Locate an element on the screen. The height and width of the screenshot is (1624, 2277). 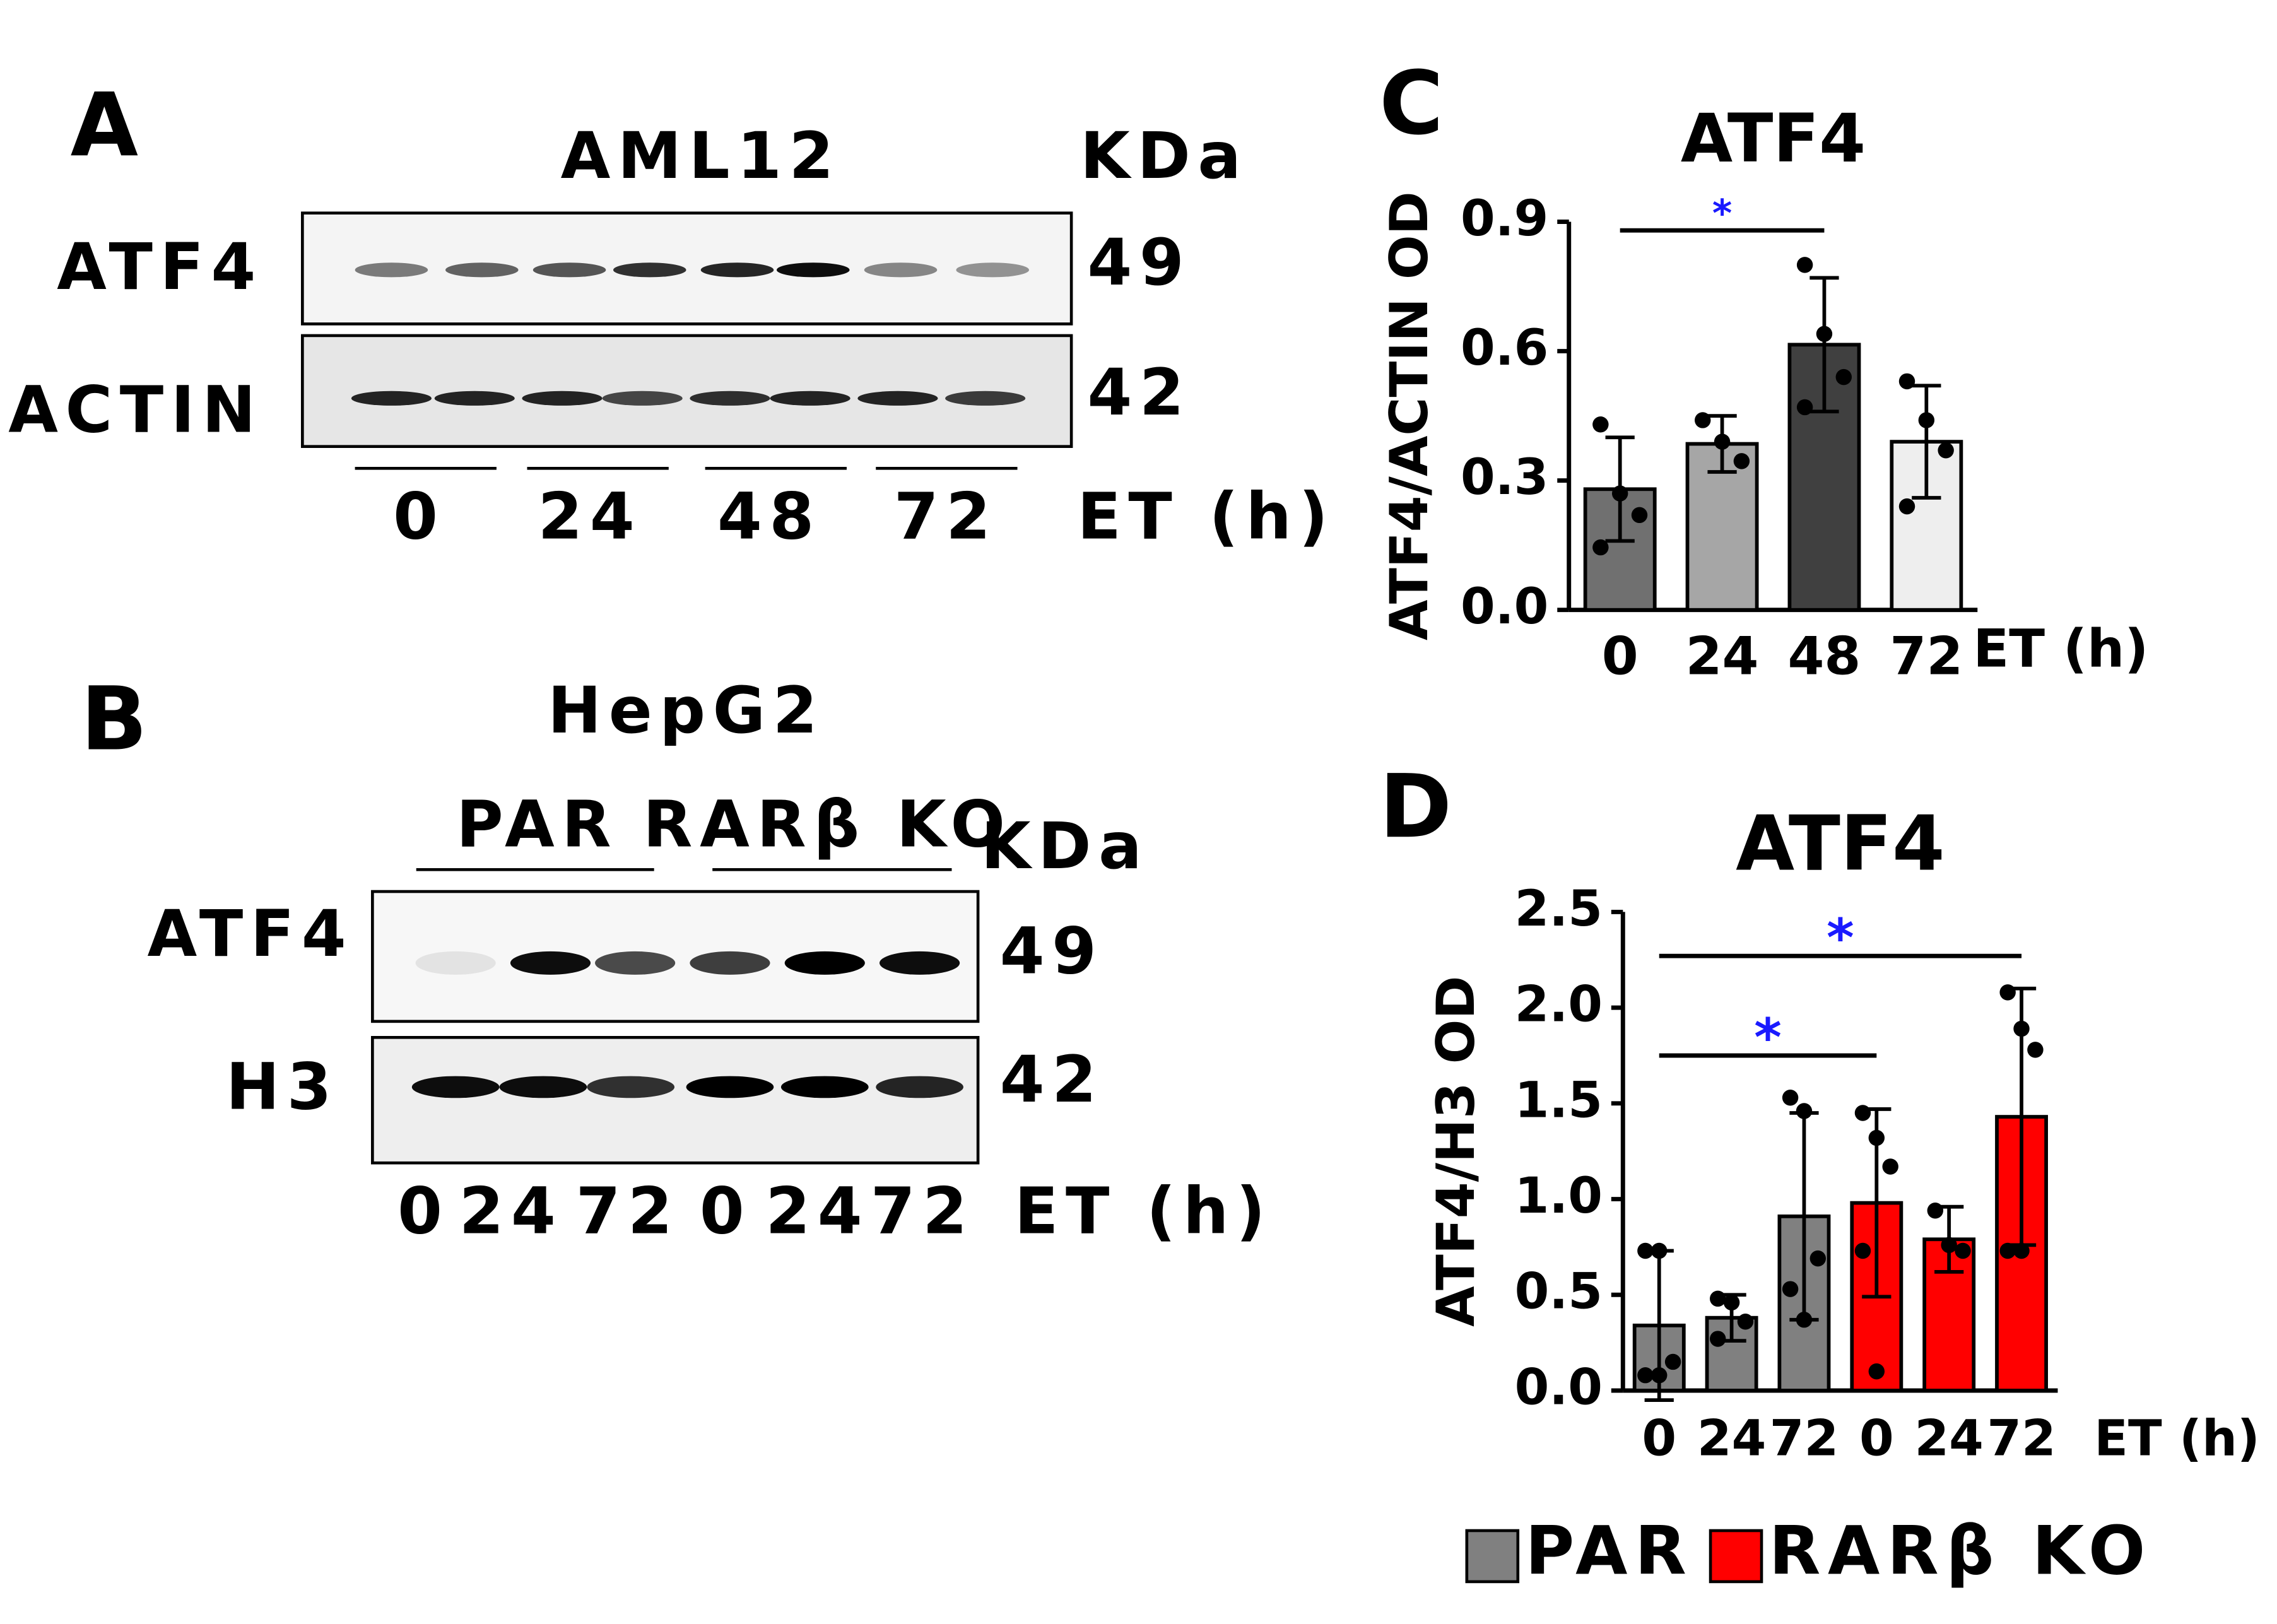
y-tick-label: 0.5 is located at coordinates (1559, 1291).